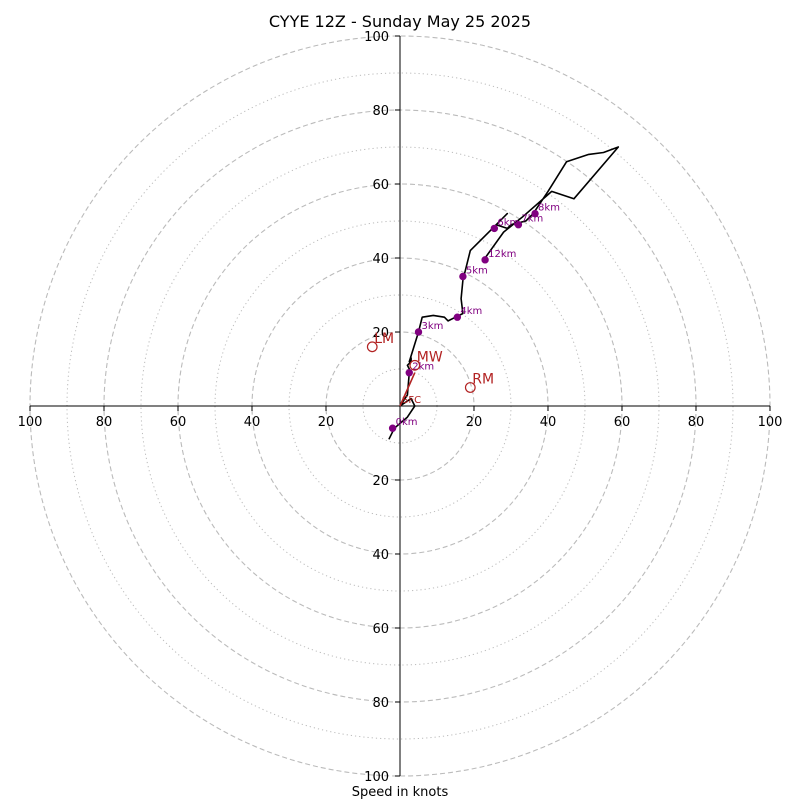 This screenshot has width=800, height=800. I want to click on shear-vector, so click(407, 389).